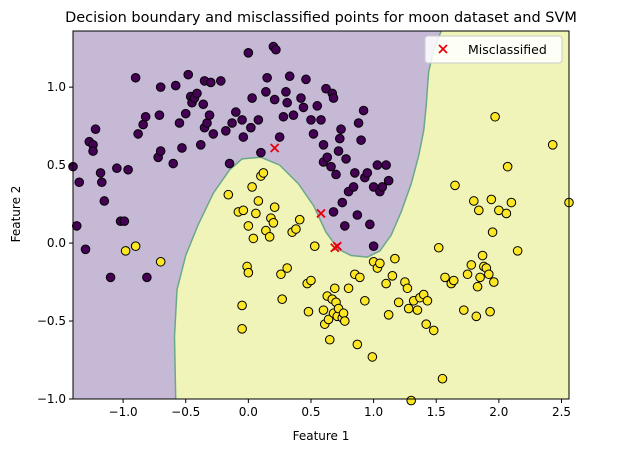 This screenshot has height=453, width=630. I want to click on y-tick-label: 0.0, so click(56, 243).